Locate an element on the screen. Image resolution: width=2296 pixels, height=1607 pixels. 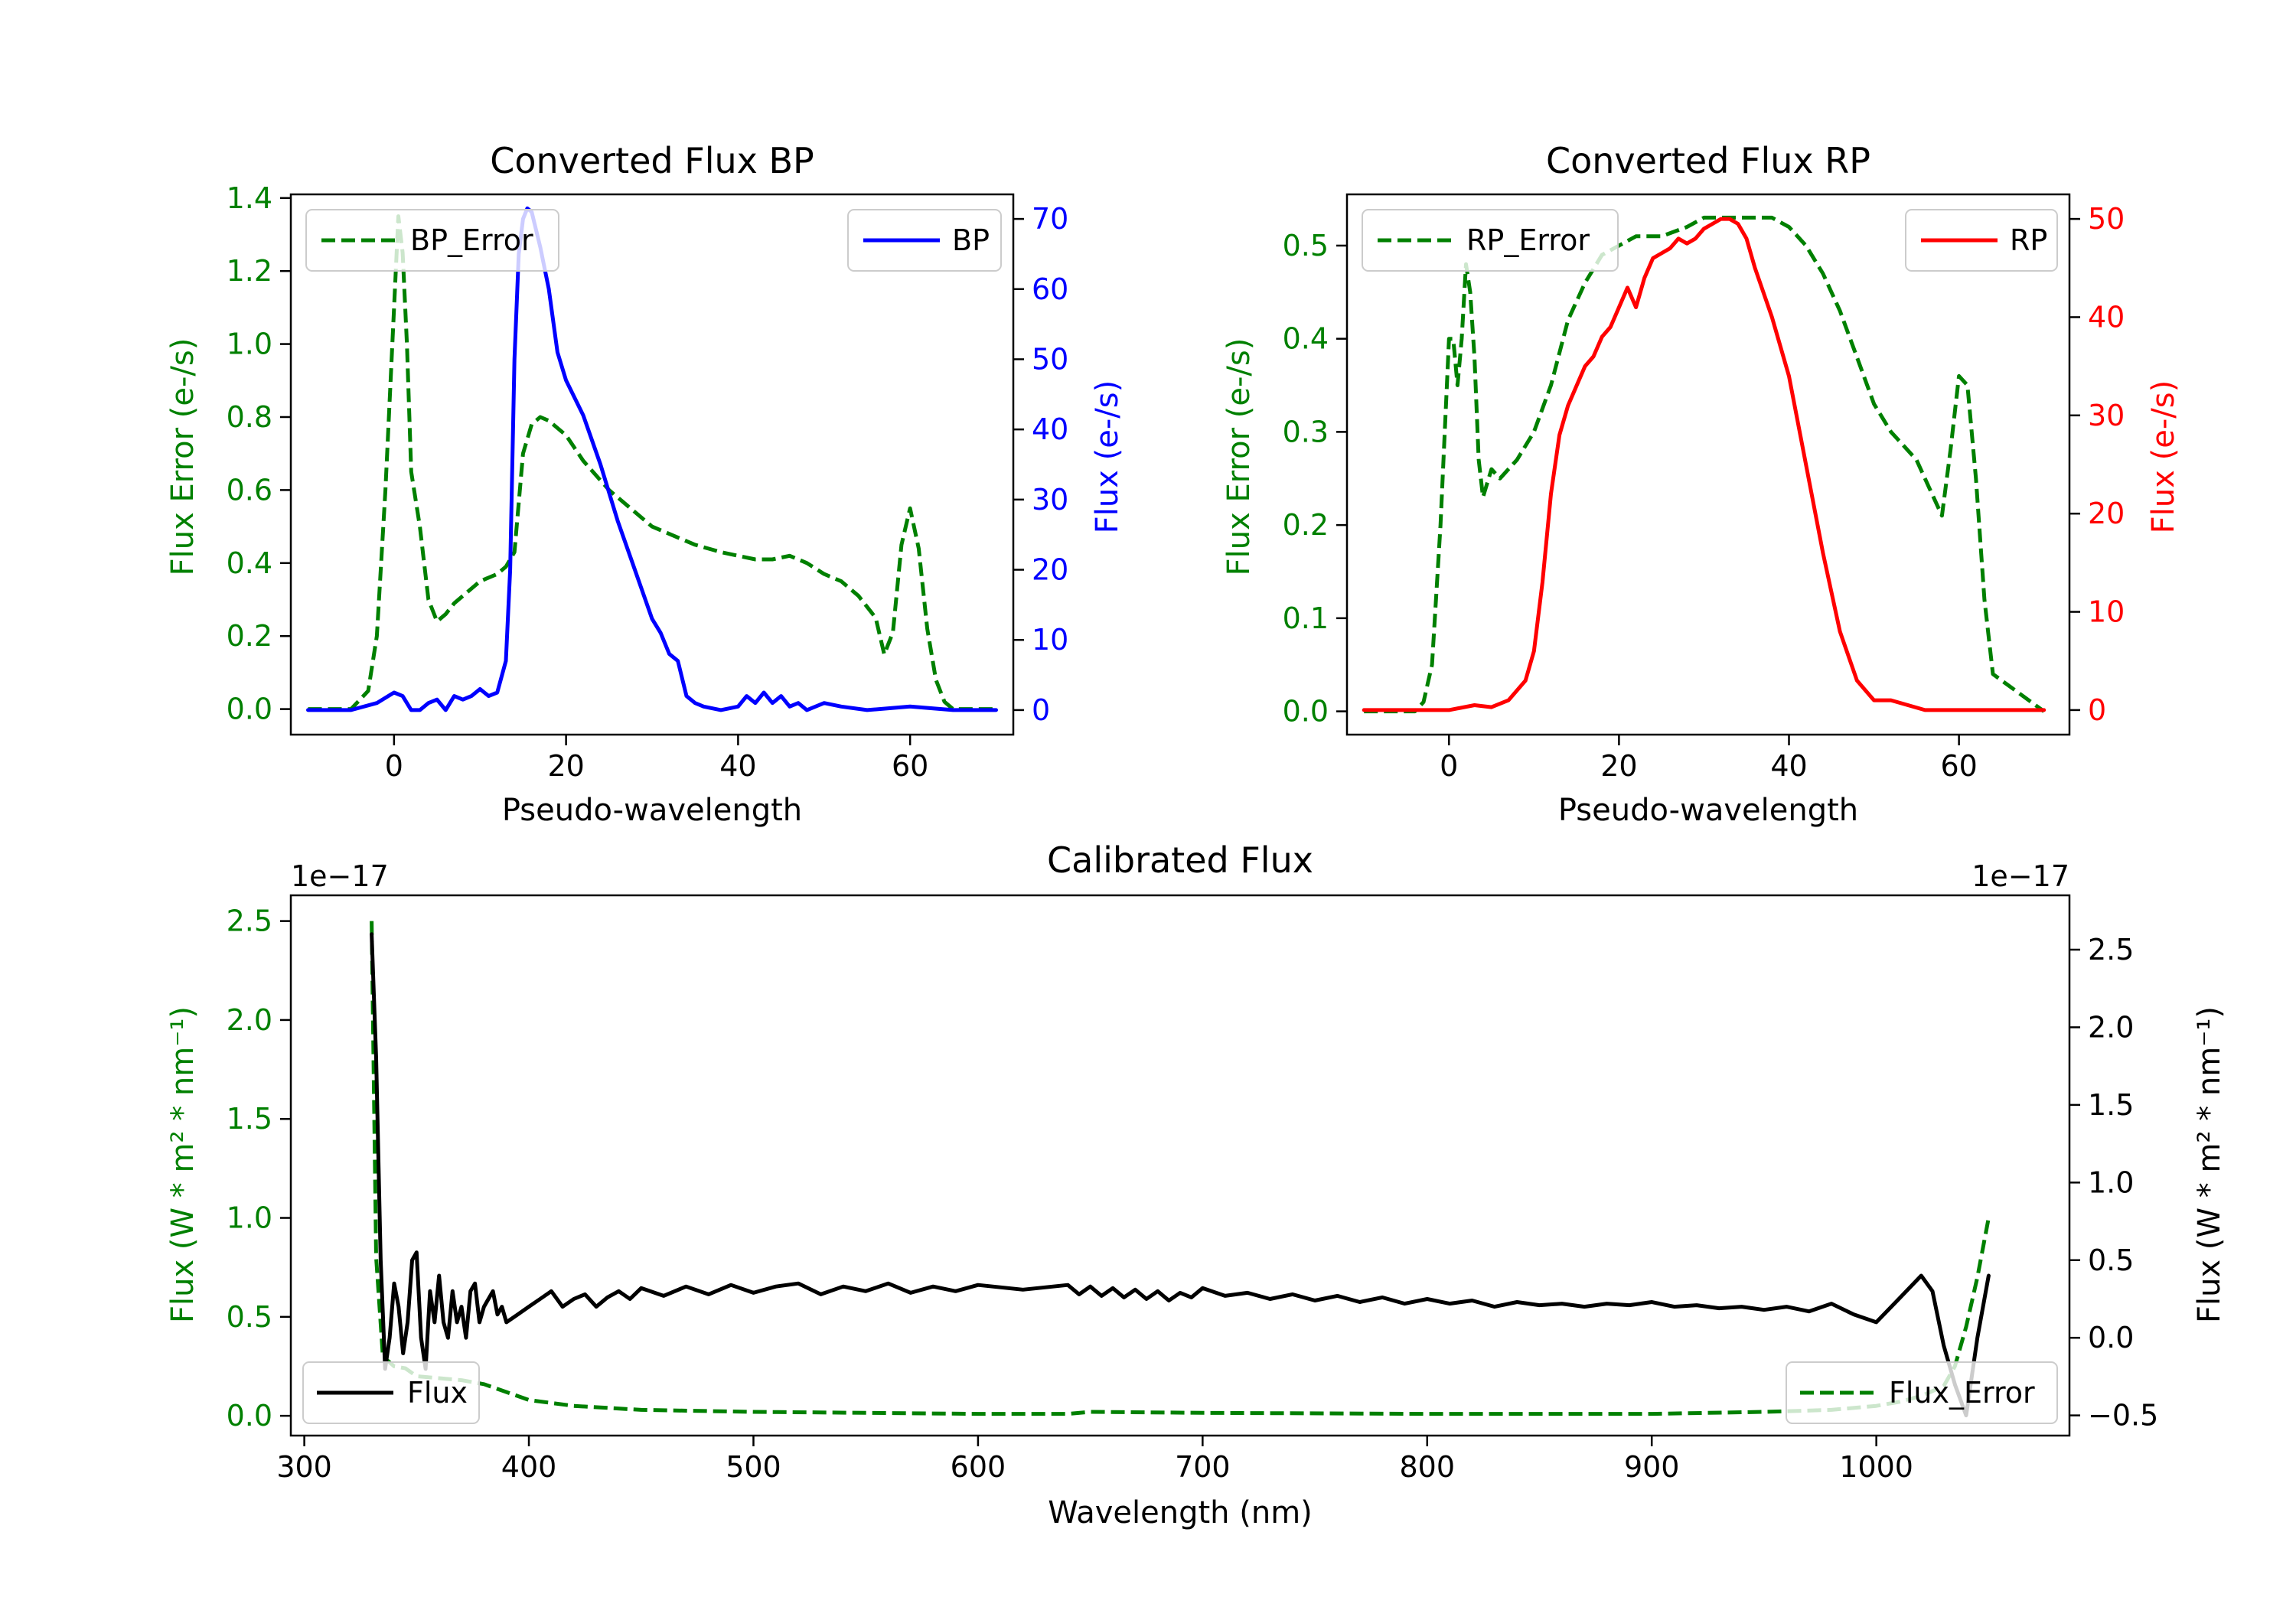
calibrated-ytick-right-label: 1.0 is located at coordinates (2111, 1182).